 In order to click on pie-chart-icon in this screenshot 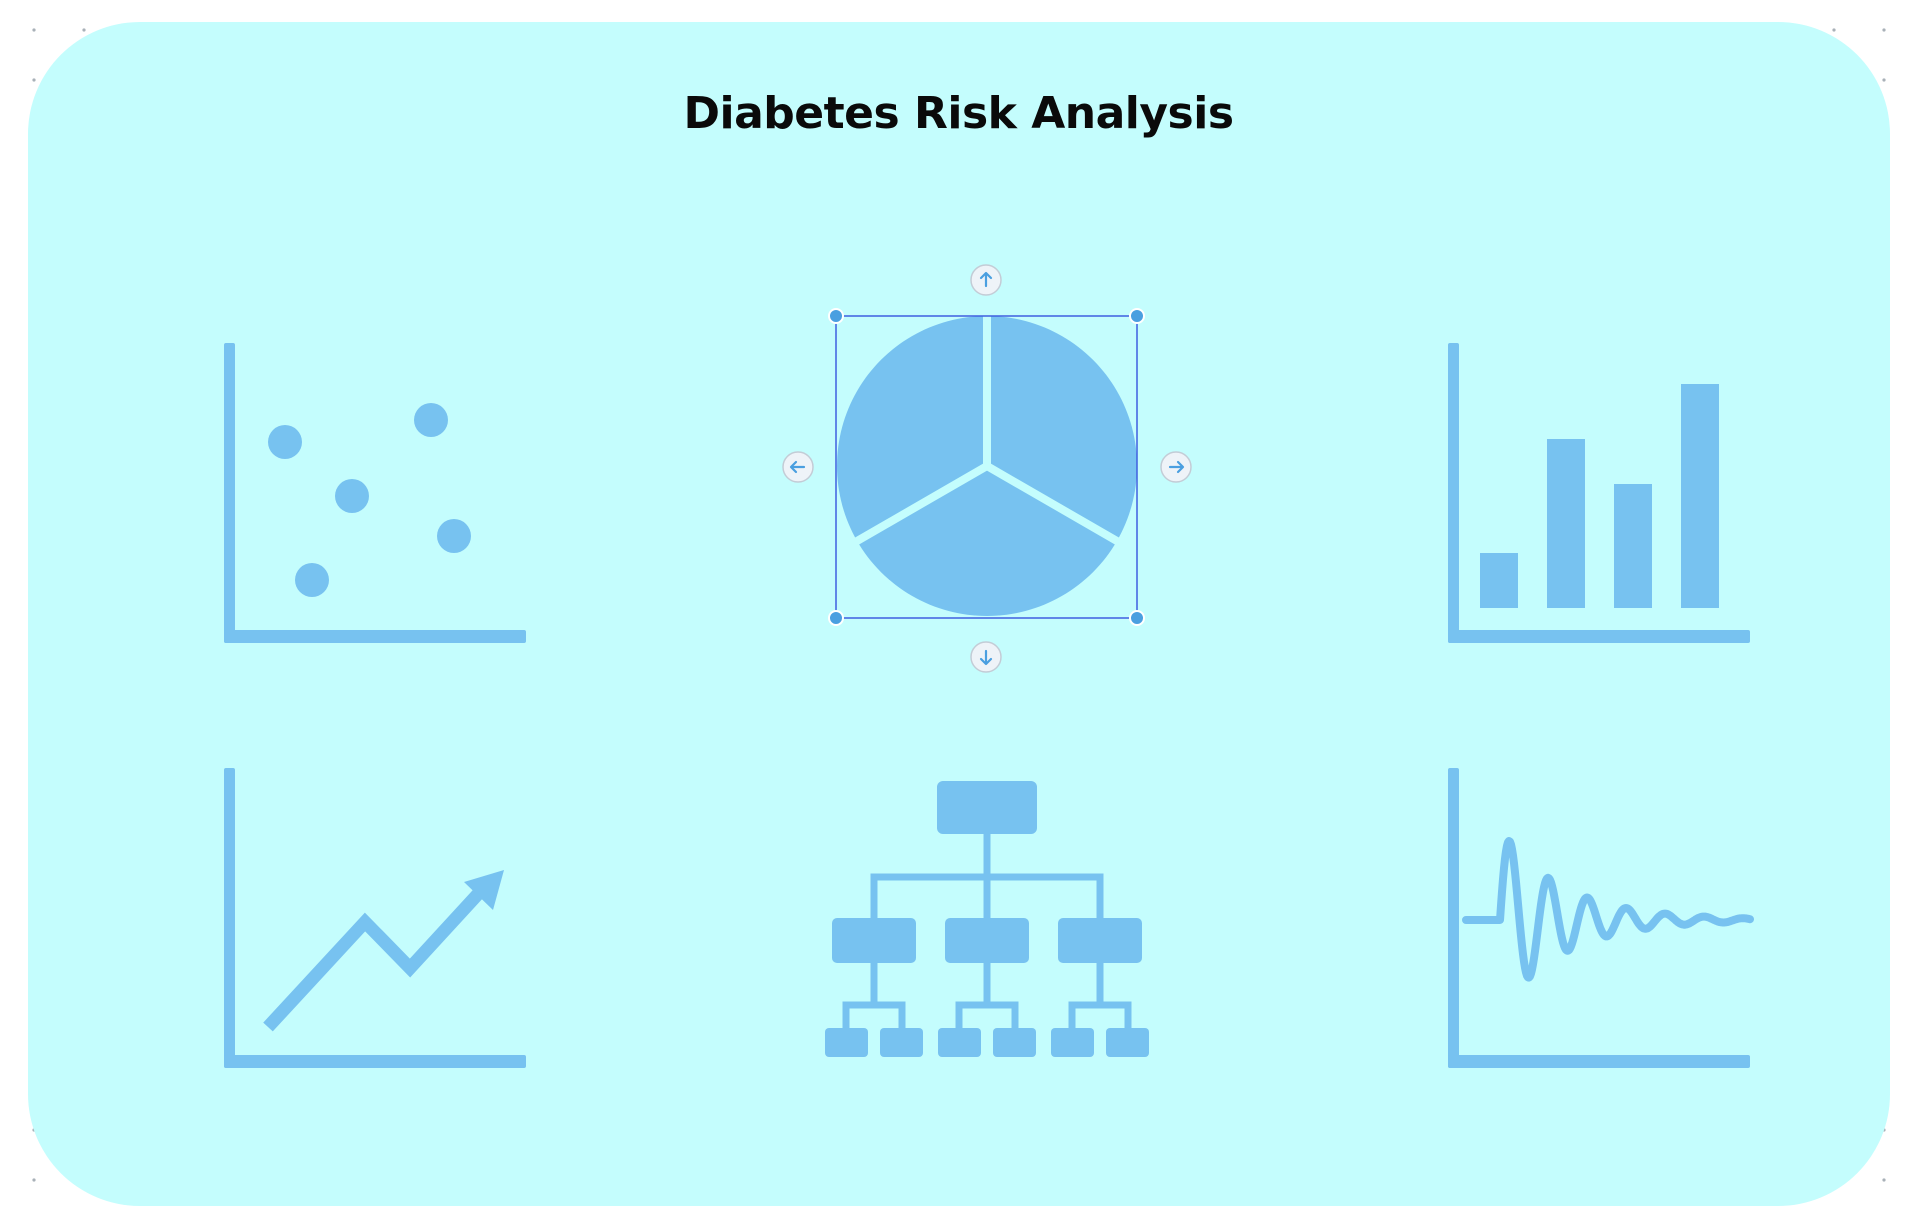, I will do `click(987, 466)`.